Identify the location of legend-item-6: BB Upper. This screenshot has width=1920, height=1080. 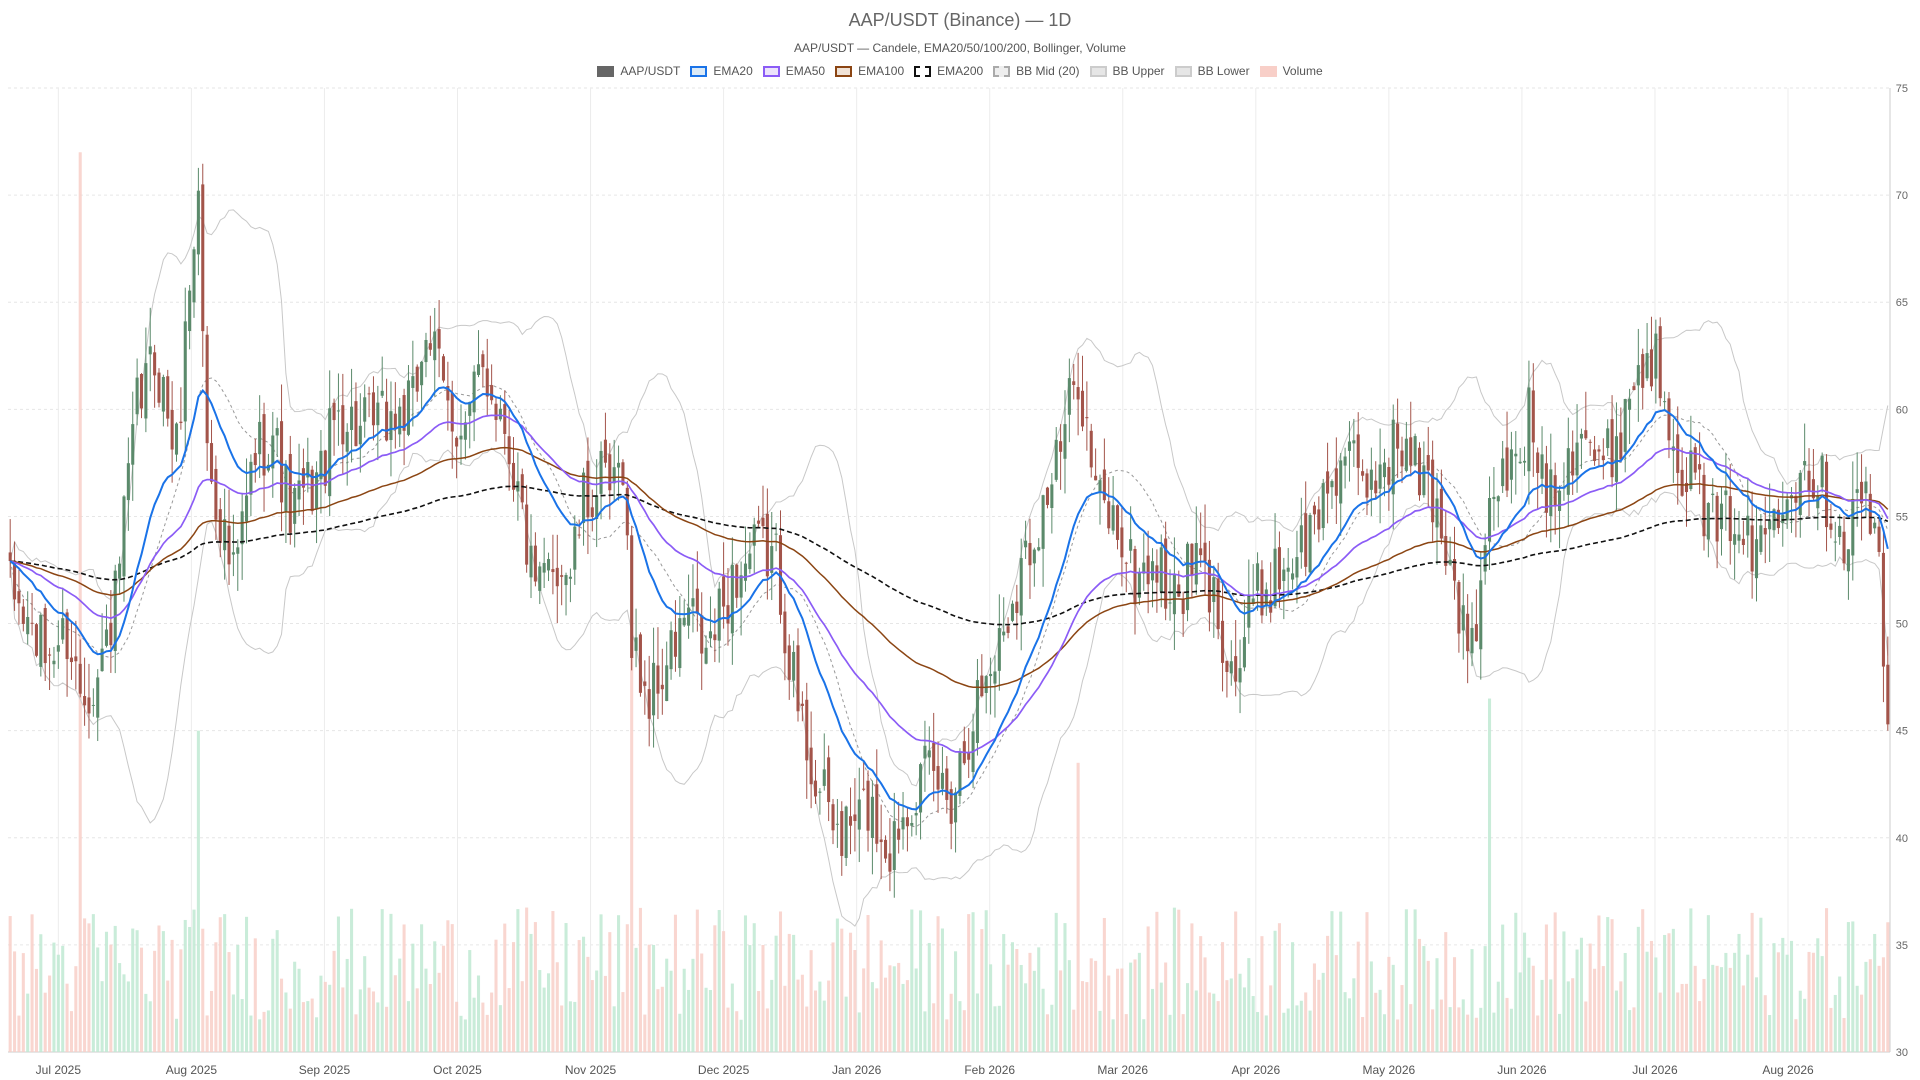
(1127, 71).